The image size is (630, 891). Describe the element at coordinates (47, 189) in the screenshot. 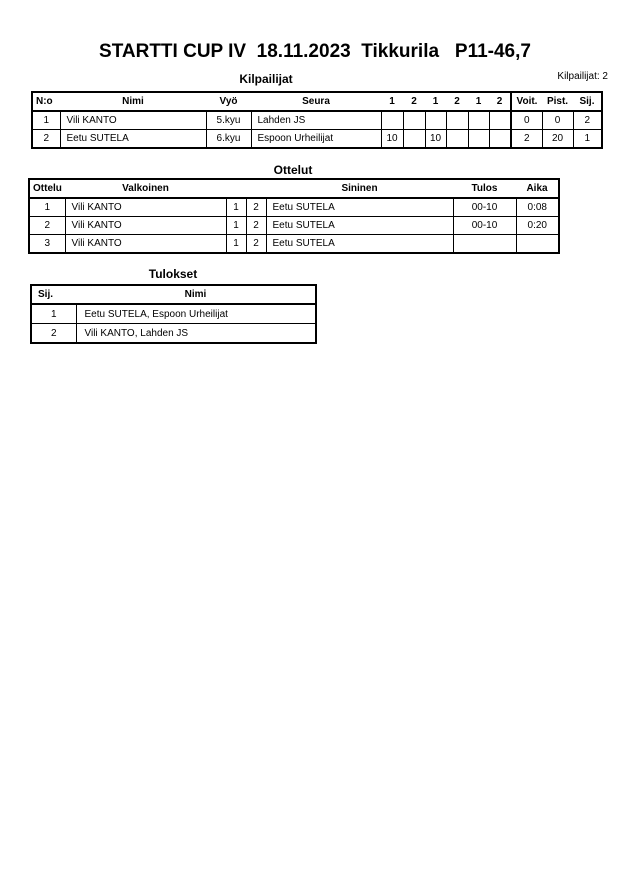

I see `header-ottelu: Ottelu` at that location.